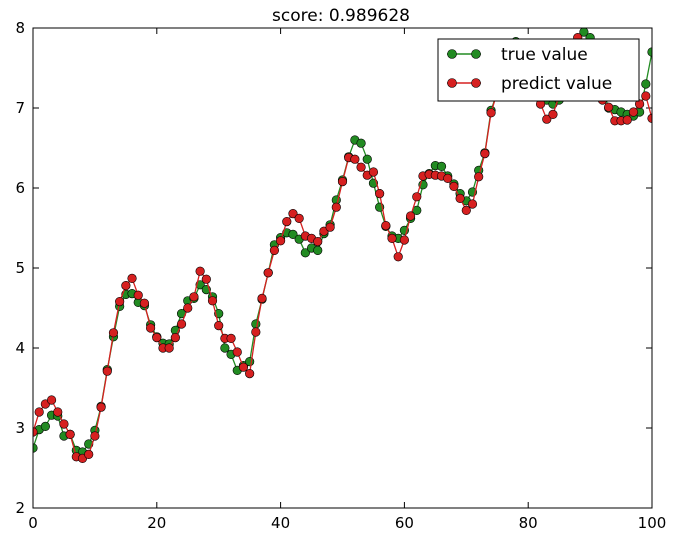 This screenshot has width=673, height=535. What do you see at coordinates (556, 84) in the screenshot?
I see `legend-label-predict: predict value` at bounding box center [556, 84].